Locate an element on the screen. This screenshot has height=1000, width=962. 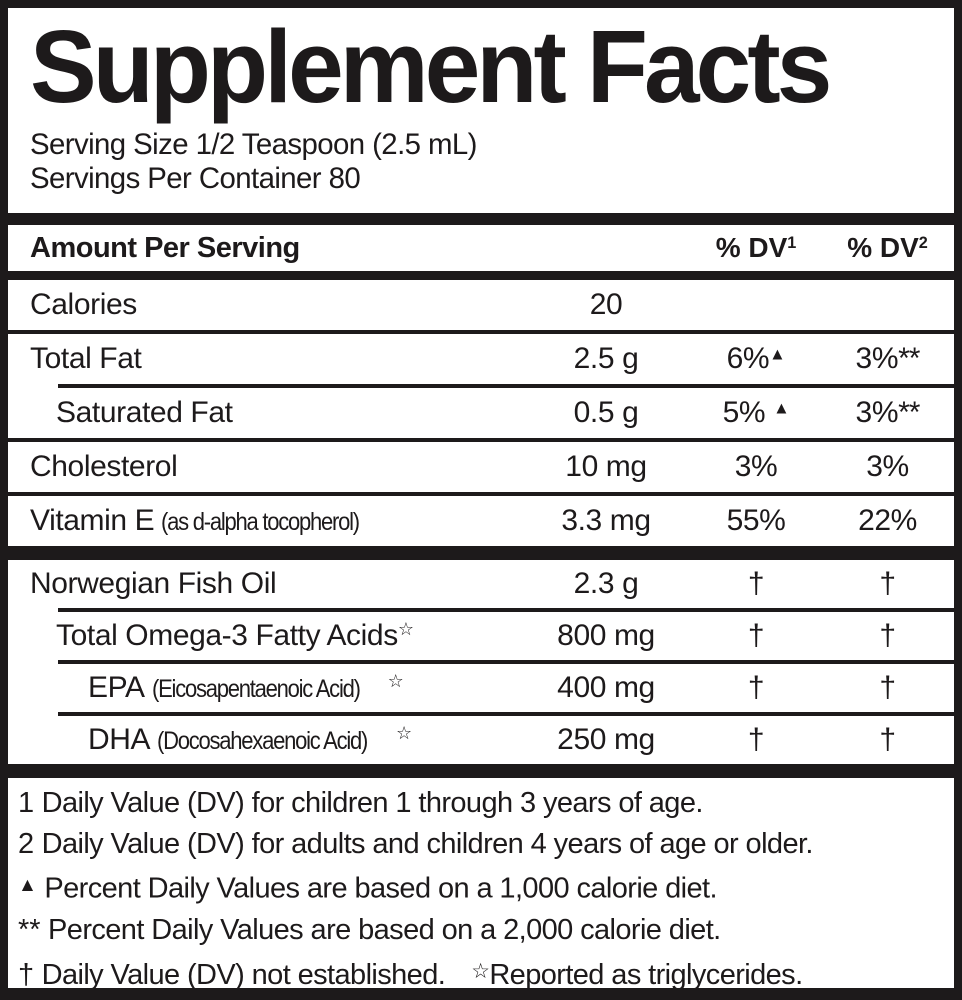
nutrient-name-note: (as d-alpha tocopherol) is located at coordinates (260, 522).